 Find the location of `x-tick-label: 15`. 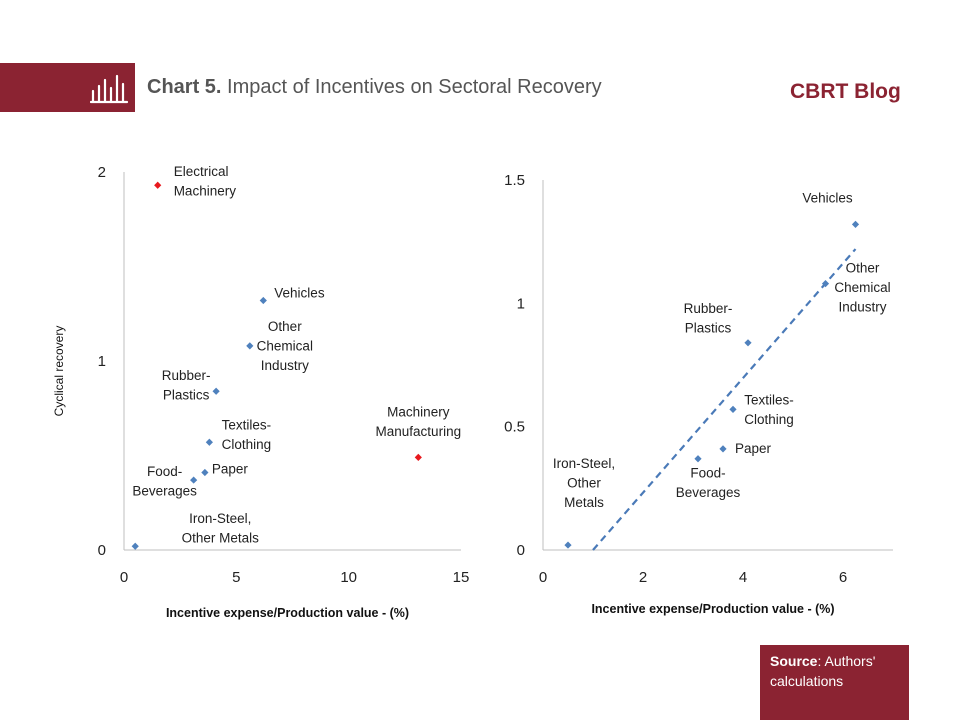

x-tick-label: 15 is located at coordinates (461, 577).